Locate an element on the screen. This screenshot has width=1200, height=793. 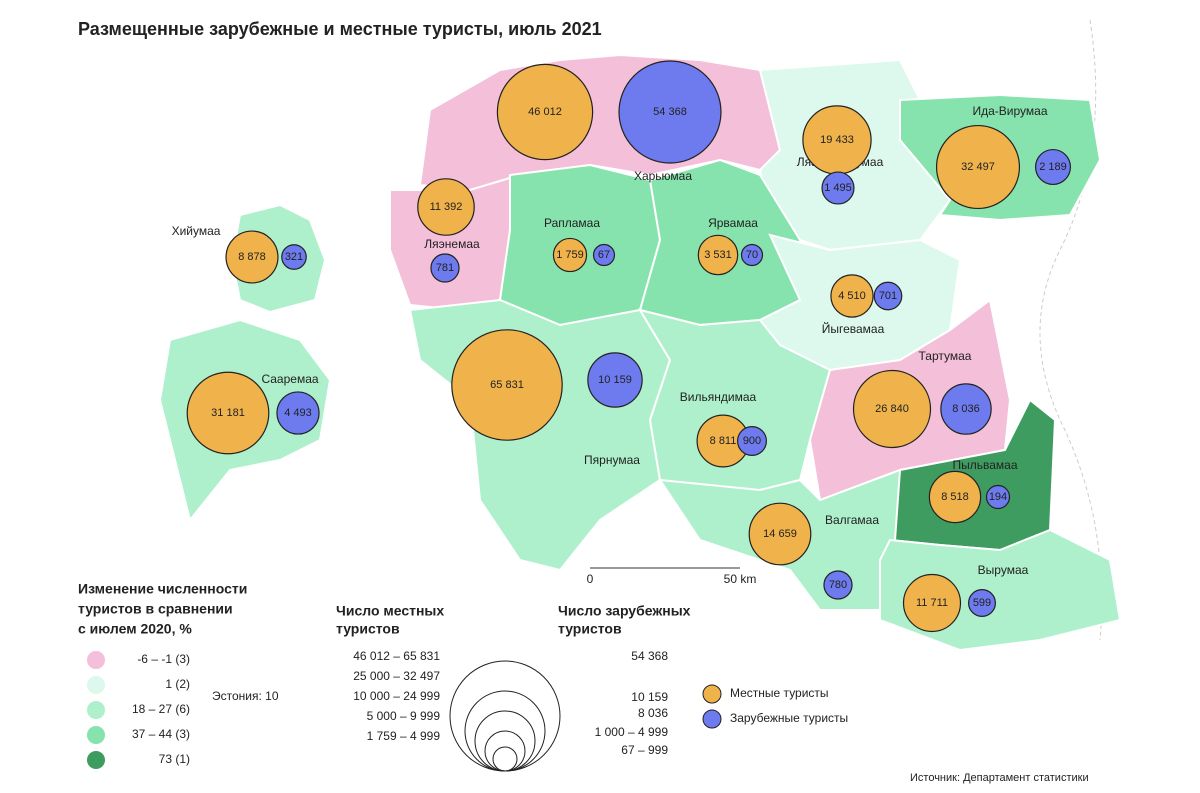
local-value: 4 510 is located at coordinates (852, 296).